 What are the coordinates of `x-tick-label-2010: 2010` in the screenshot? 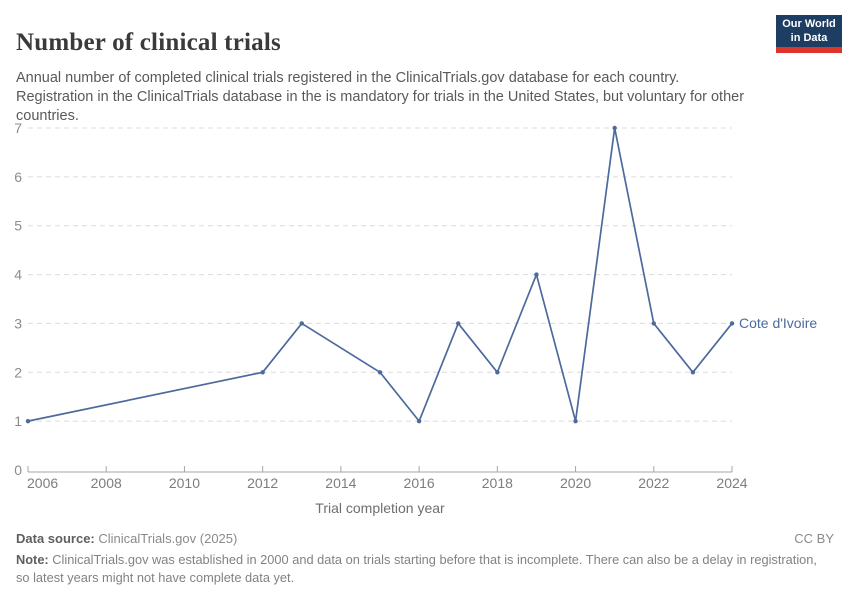 It's located at (184, 483).